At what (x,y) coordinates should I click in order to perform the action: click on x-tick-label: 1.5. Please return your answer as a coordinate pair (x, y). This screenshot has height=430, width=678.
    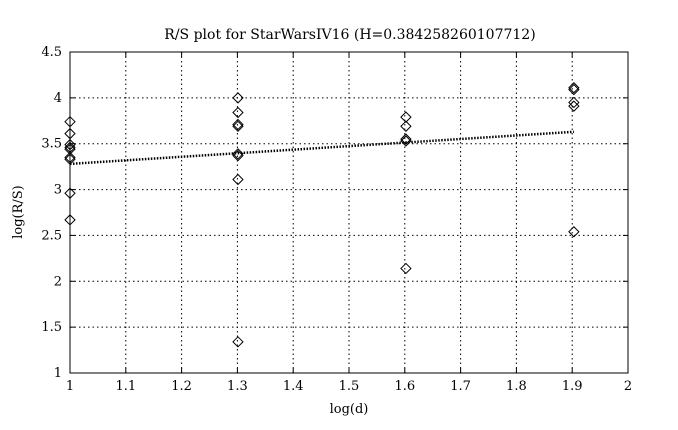
    Looking at the image, I should click on (349, 386).